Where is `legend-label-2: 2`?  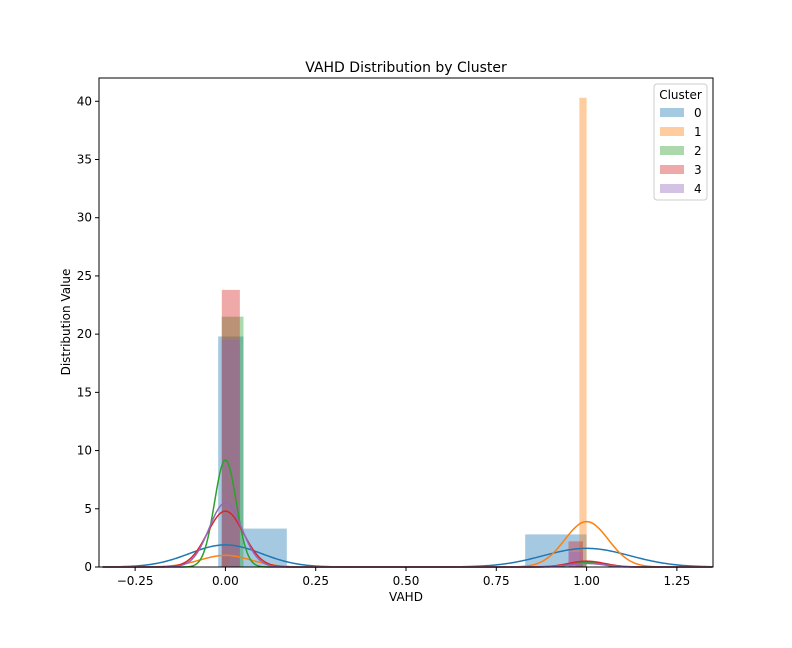
legend-label-2: 2 is located at coordinates (698, 151).